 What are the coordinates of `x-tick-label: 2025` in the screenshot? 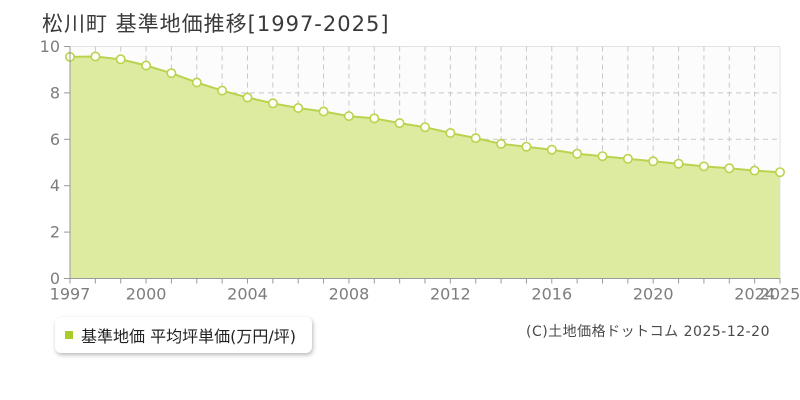 It's located at (780, 294).